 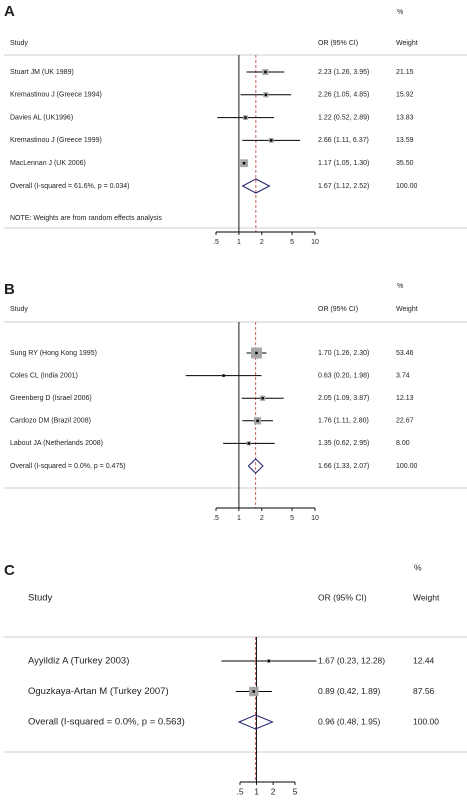 I want to click on study-label: Stuart JM (UK 1989), so click(x=42, y=72).